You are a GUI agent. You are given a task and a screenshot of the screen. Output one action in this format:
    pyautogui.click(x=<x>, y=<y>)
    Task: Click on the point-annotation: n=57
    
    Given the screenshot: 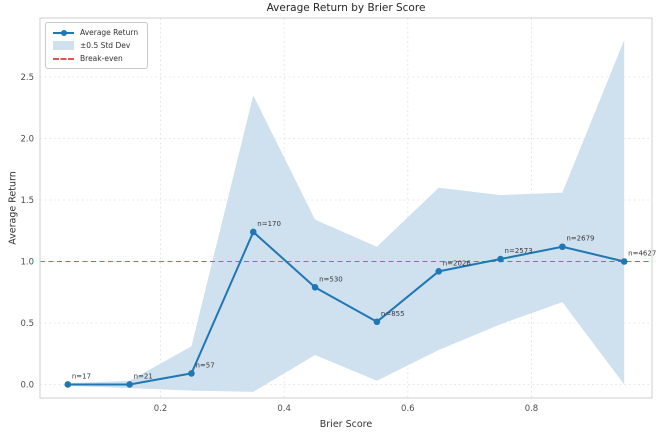 What is the action you would take?
    pyautogui.click(x=204, y=365)
    